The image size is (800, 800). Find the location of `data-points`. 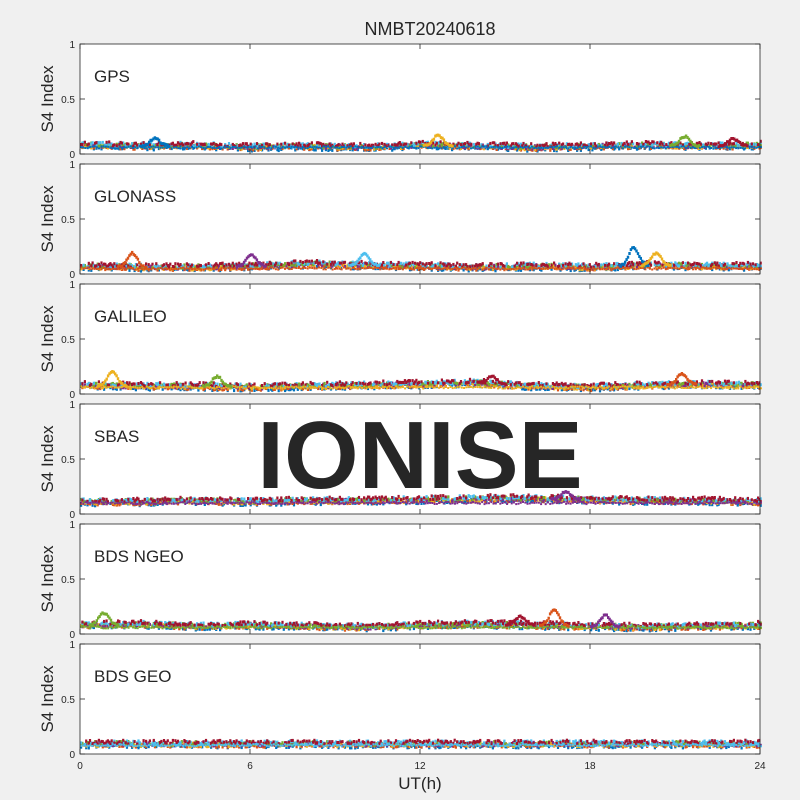

data-points is located at coordinates (421, 259).